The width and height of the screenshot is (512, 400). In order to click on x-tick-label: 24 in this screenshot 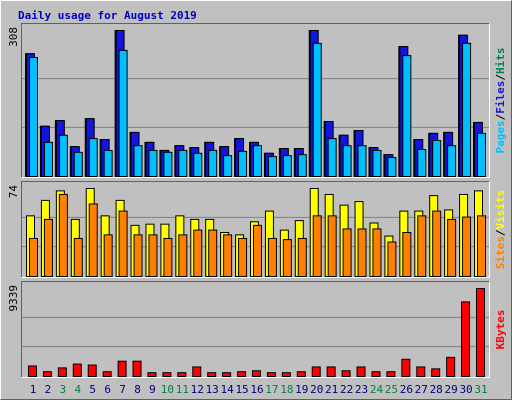, I will do `click(377, 389)`.